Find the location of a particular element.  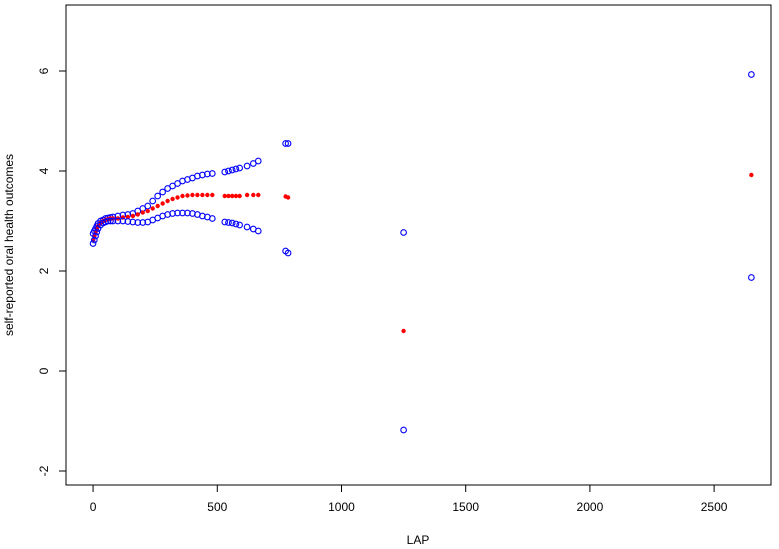

x-tick-label: 500 is located at coordinates (217, 507).